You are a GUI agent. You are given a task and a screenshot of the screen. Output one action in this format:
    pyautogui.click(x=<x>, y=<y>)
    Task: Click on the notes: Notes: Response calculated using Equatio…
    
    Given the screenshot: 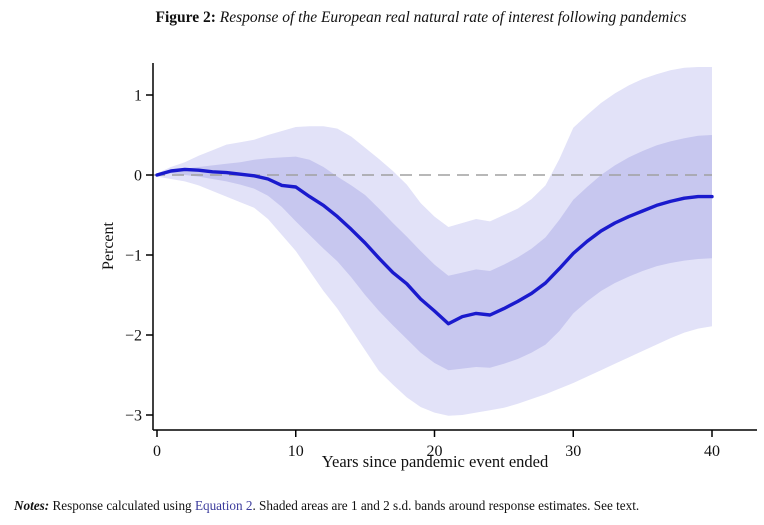 What is the action you would take?
    pyautogui.click(x=386, y=506)
    